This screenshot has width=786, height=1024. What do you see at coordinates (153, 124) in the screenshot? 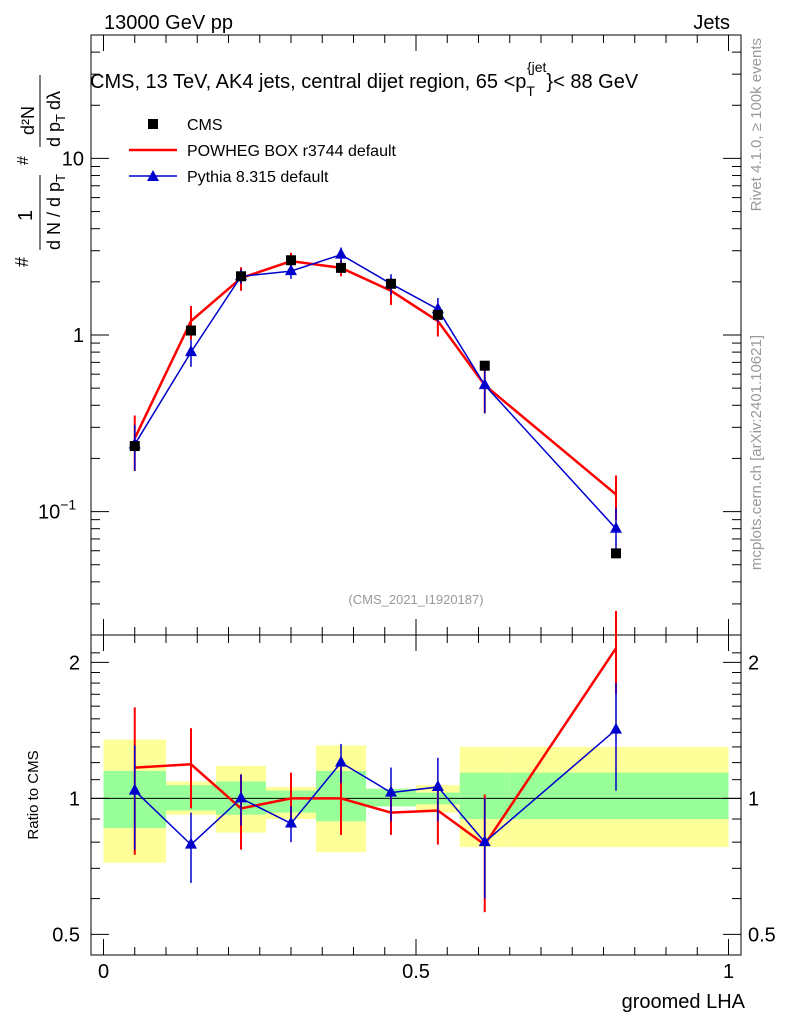
I see `legend-cms-marker` at bounding box center [153, 124].